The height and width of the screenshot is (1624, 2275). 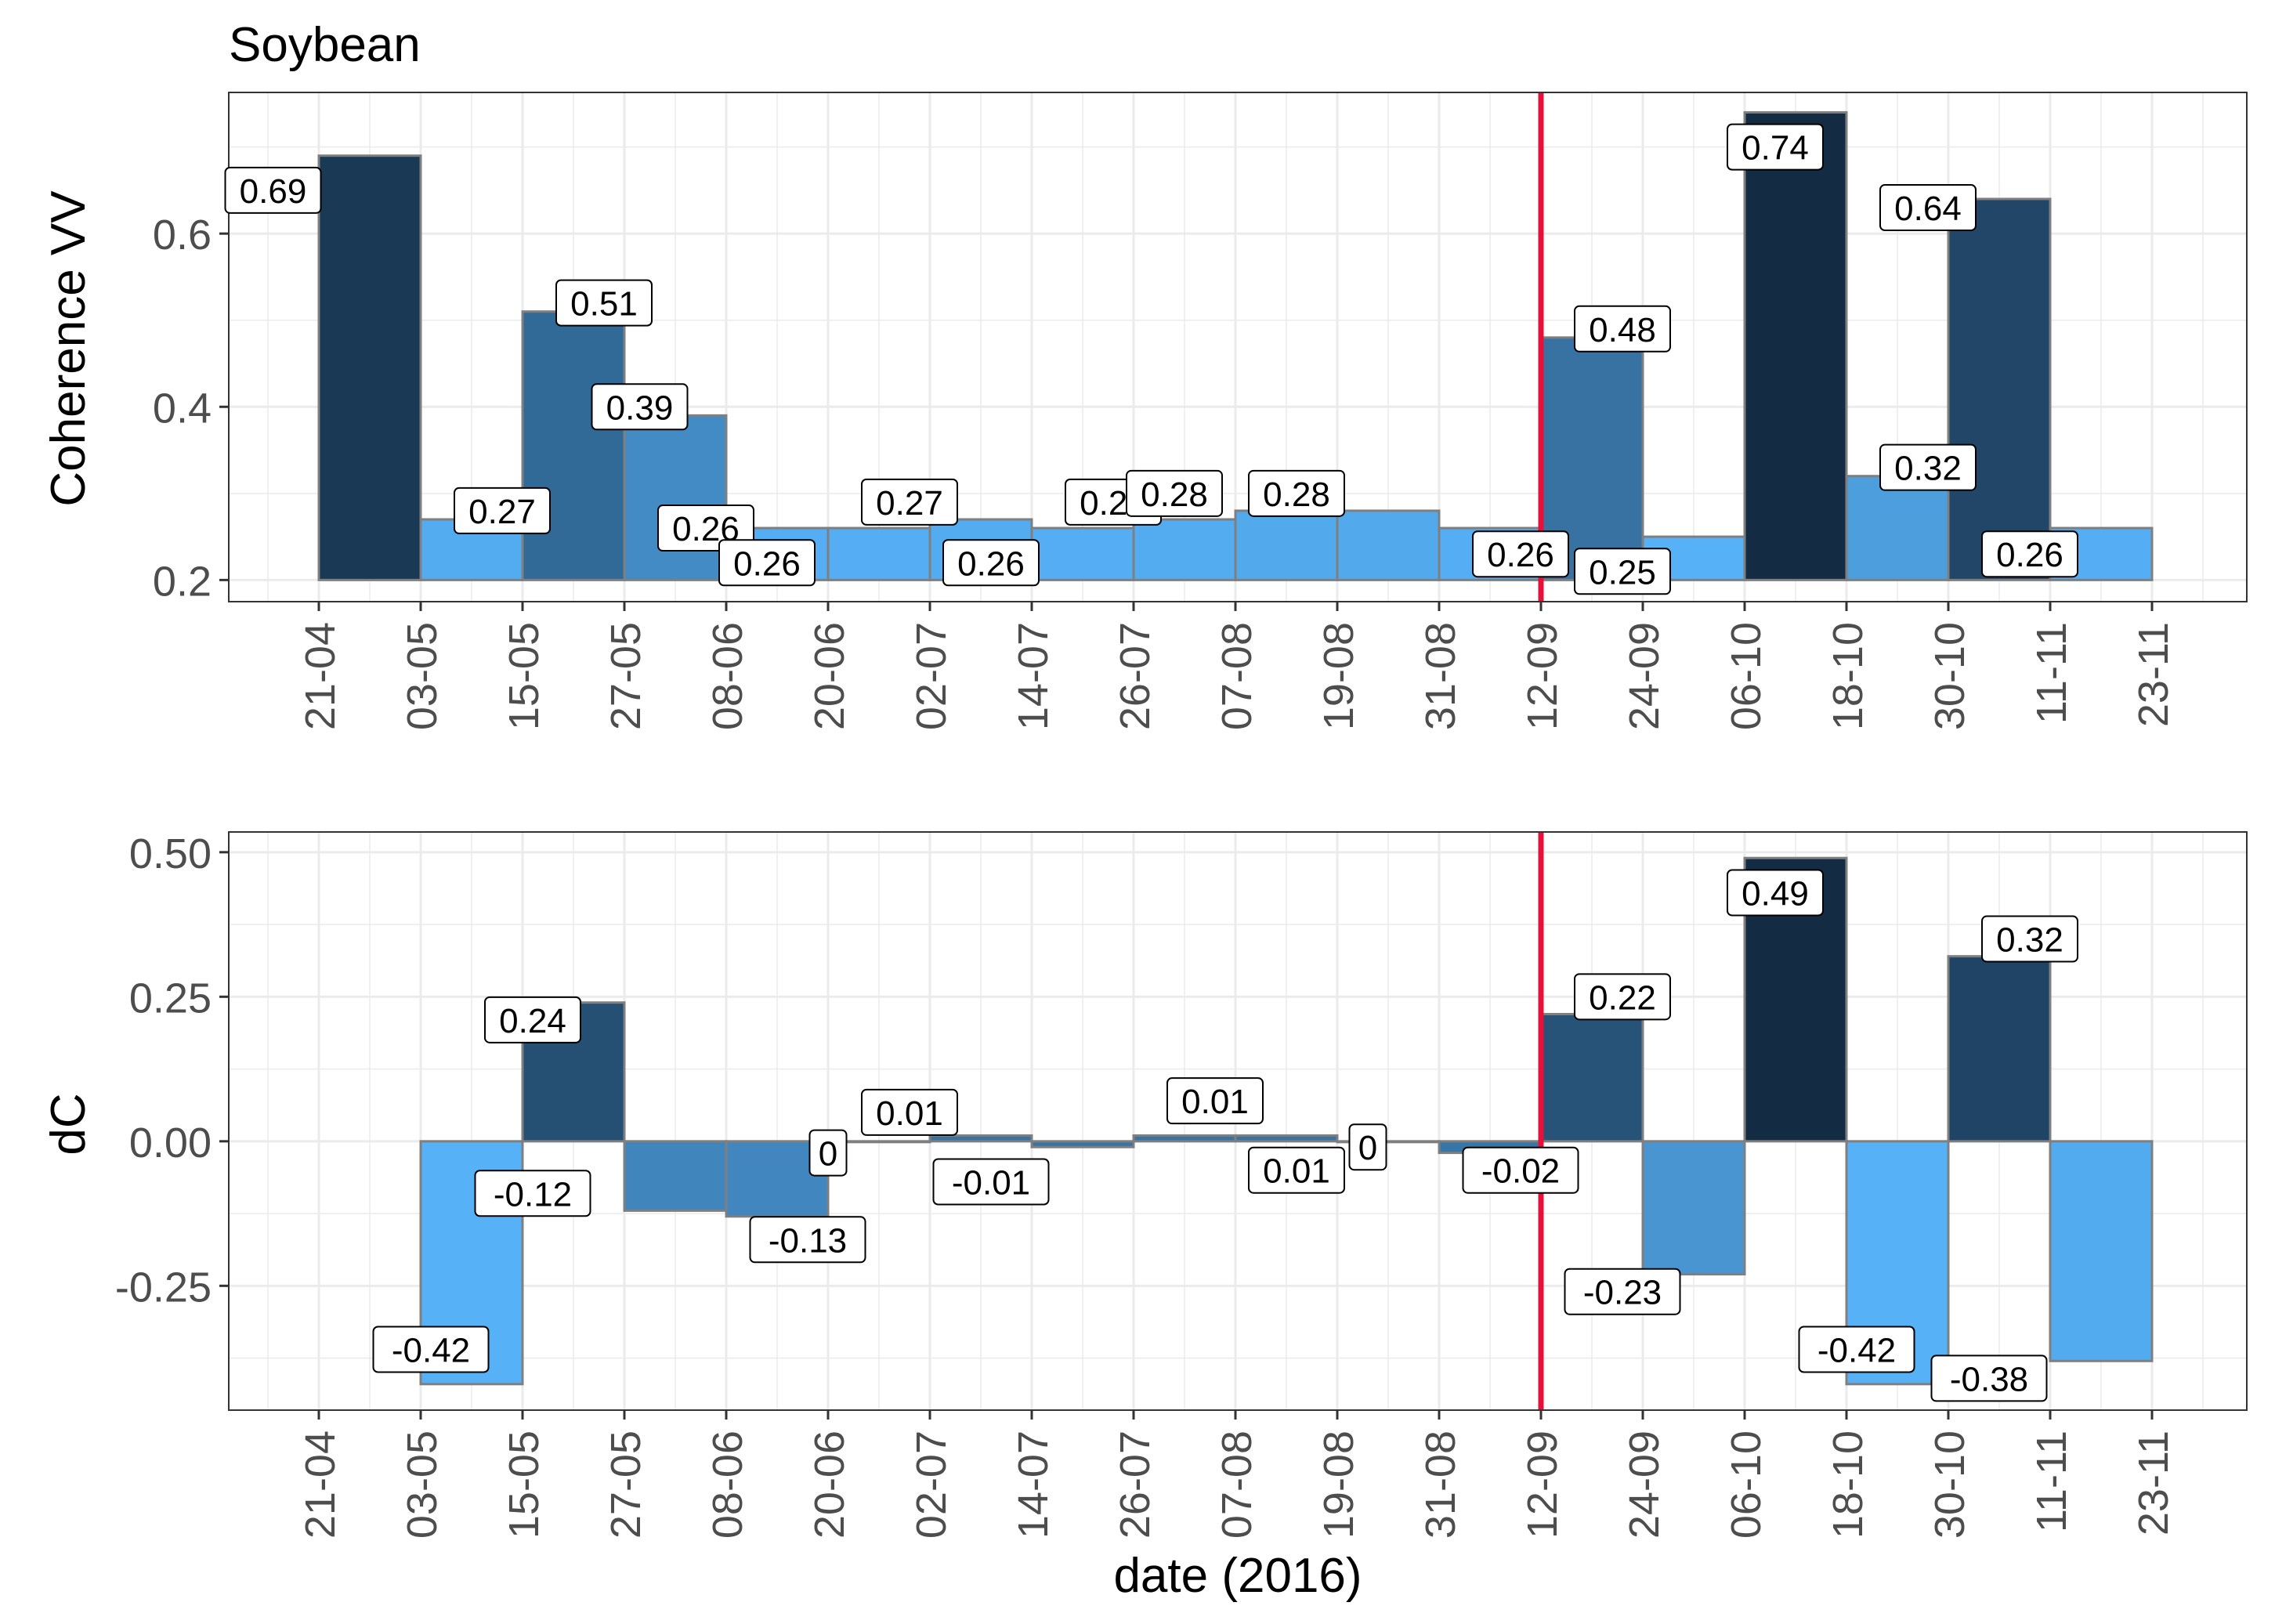 What do you see at coordinates (1746, 676) in the screenshot?
I see `x-tick-label: 06-10` at bounding box center [1746, 676].